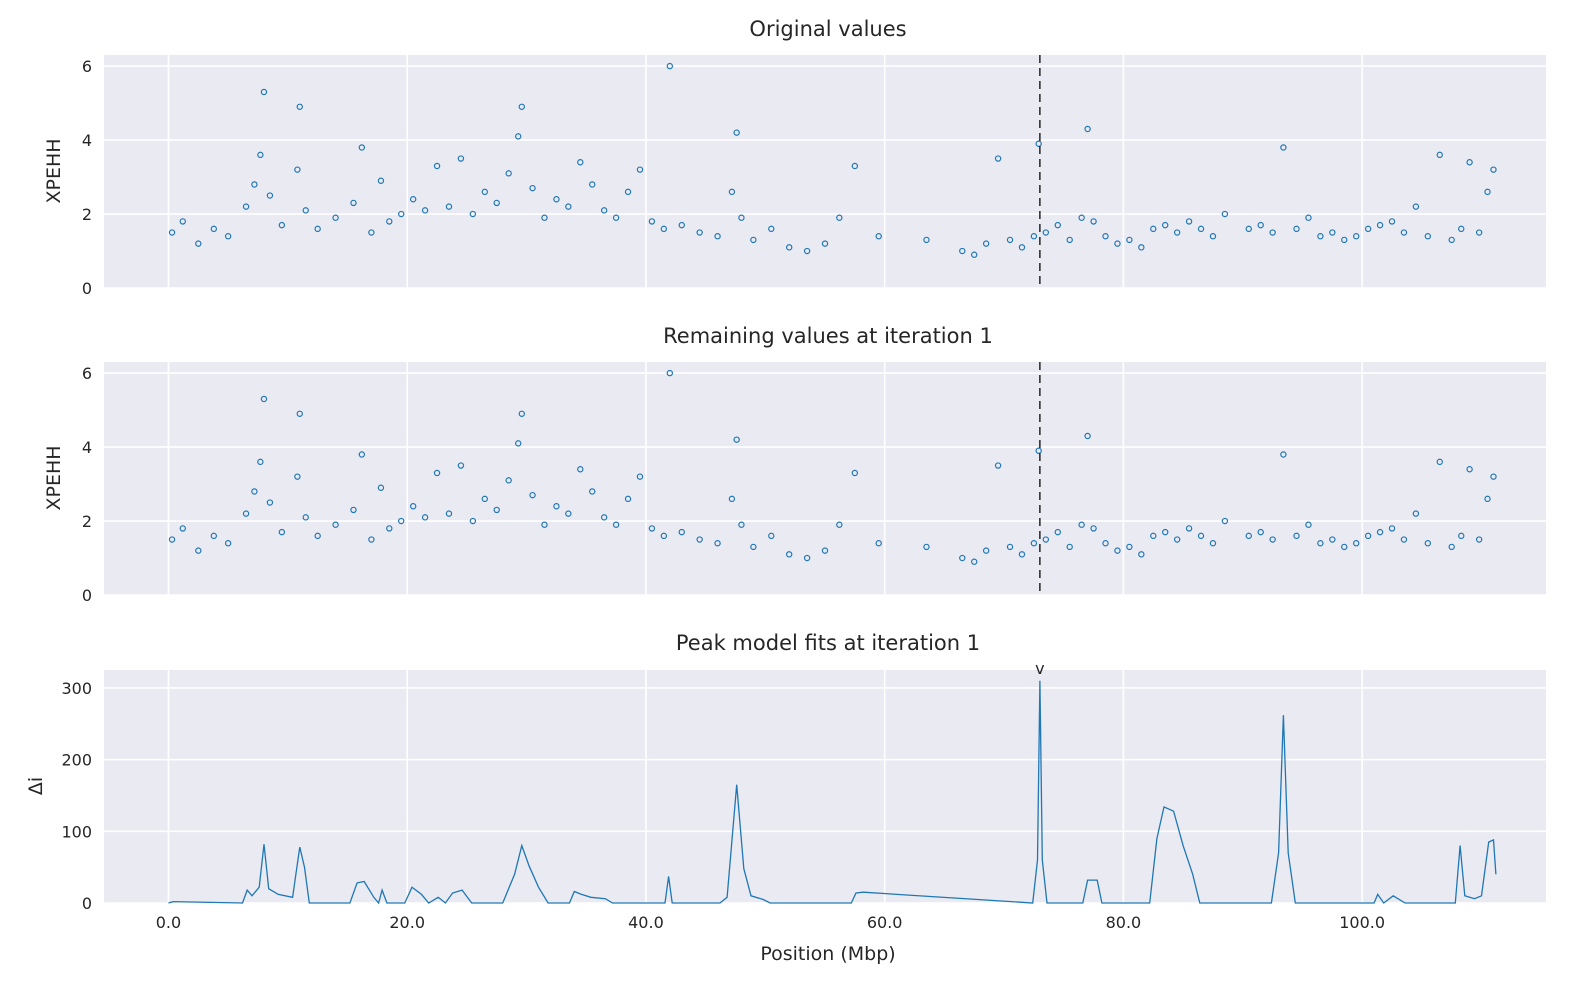  What do you see at coordinates (1124, 922) in the screenshot?
I see `x-tick-label: 80.0` at bounding box center [1124, 922].